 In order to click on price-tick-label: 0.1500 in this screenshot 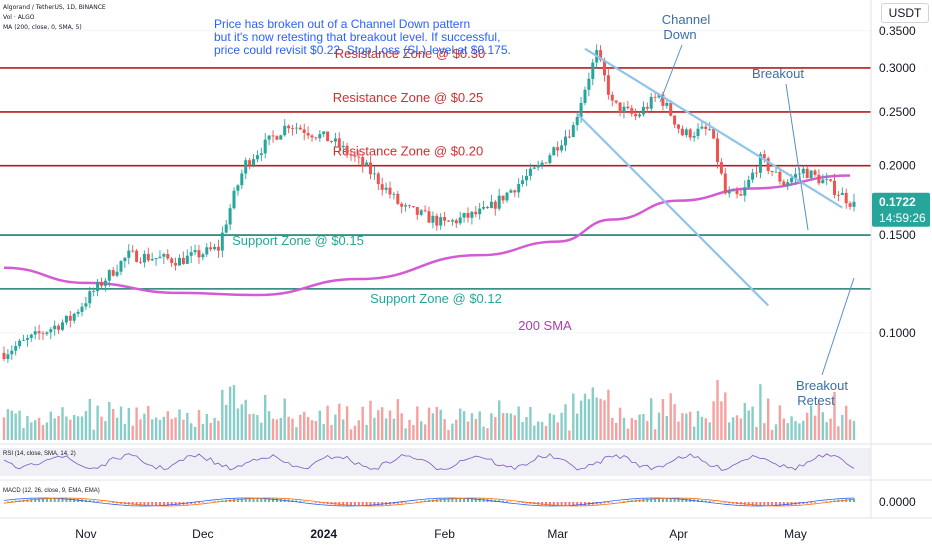, I will do `click(897, 235)`.